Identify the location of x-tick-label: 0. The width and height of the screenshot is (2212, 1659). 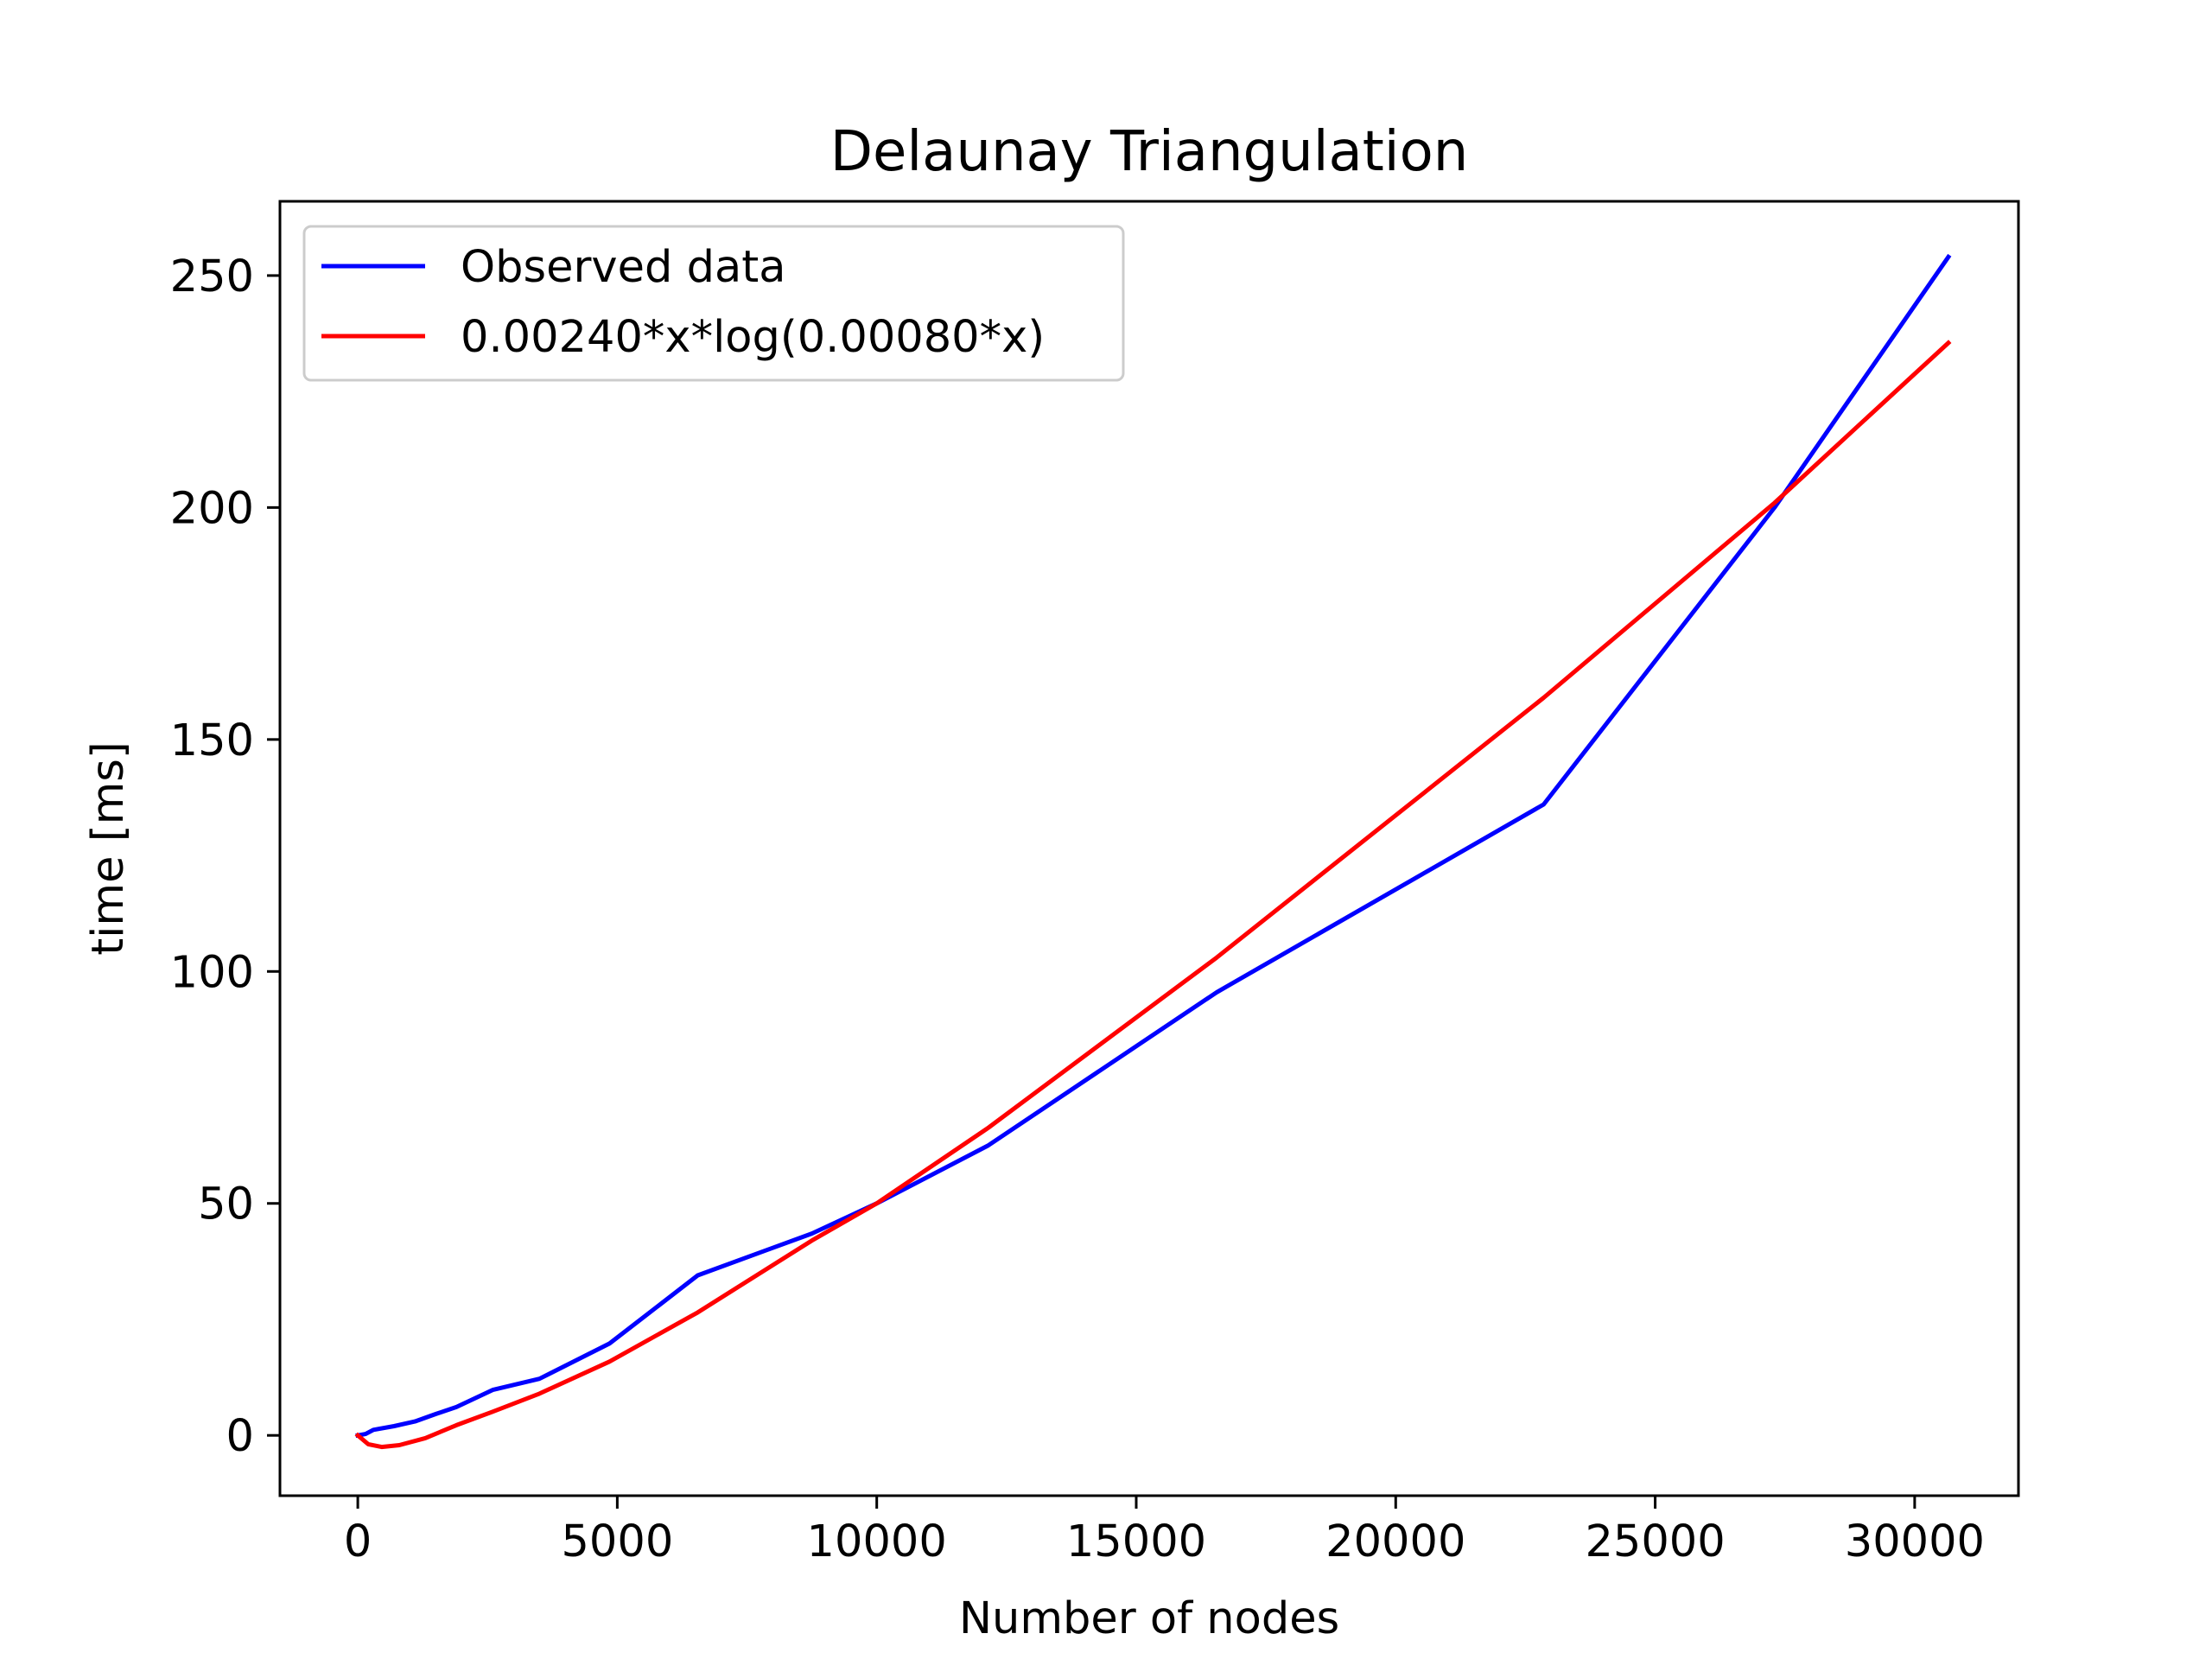
(358, 1541).